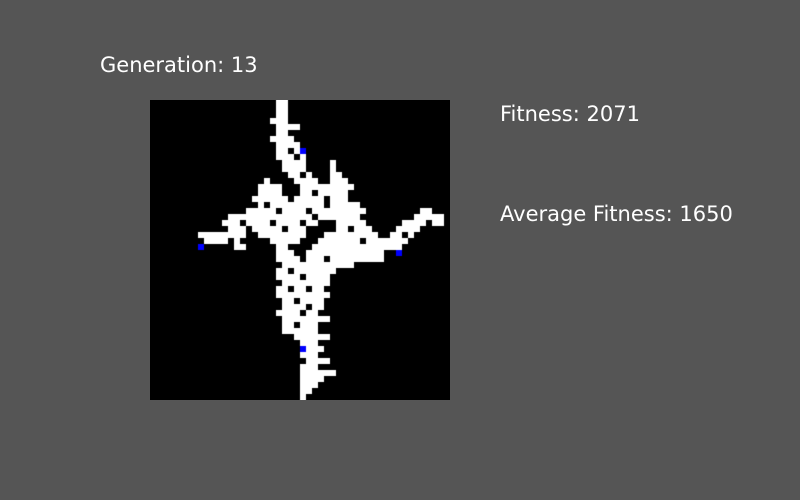 The width and height of the screenshot is (800, 500). What do you see at coordinates (162, 65) in the screenshot?
I see `generation-label: Generation:` at bounding box center [162, 65].